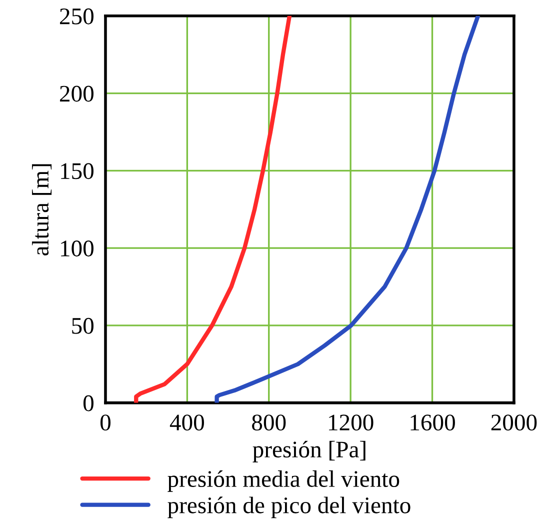 This screenshot has height=530, width=541. I want to click on y-tick-label: 200, so click(77, 94).